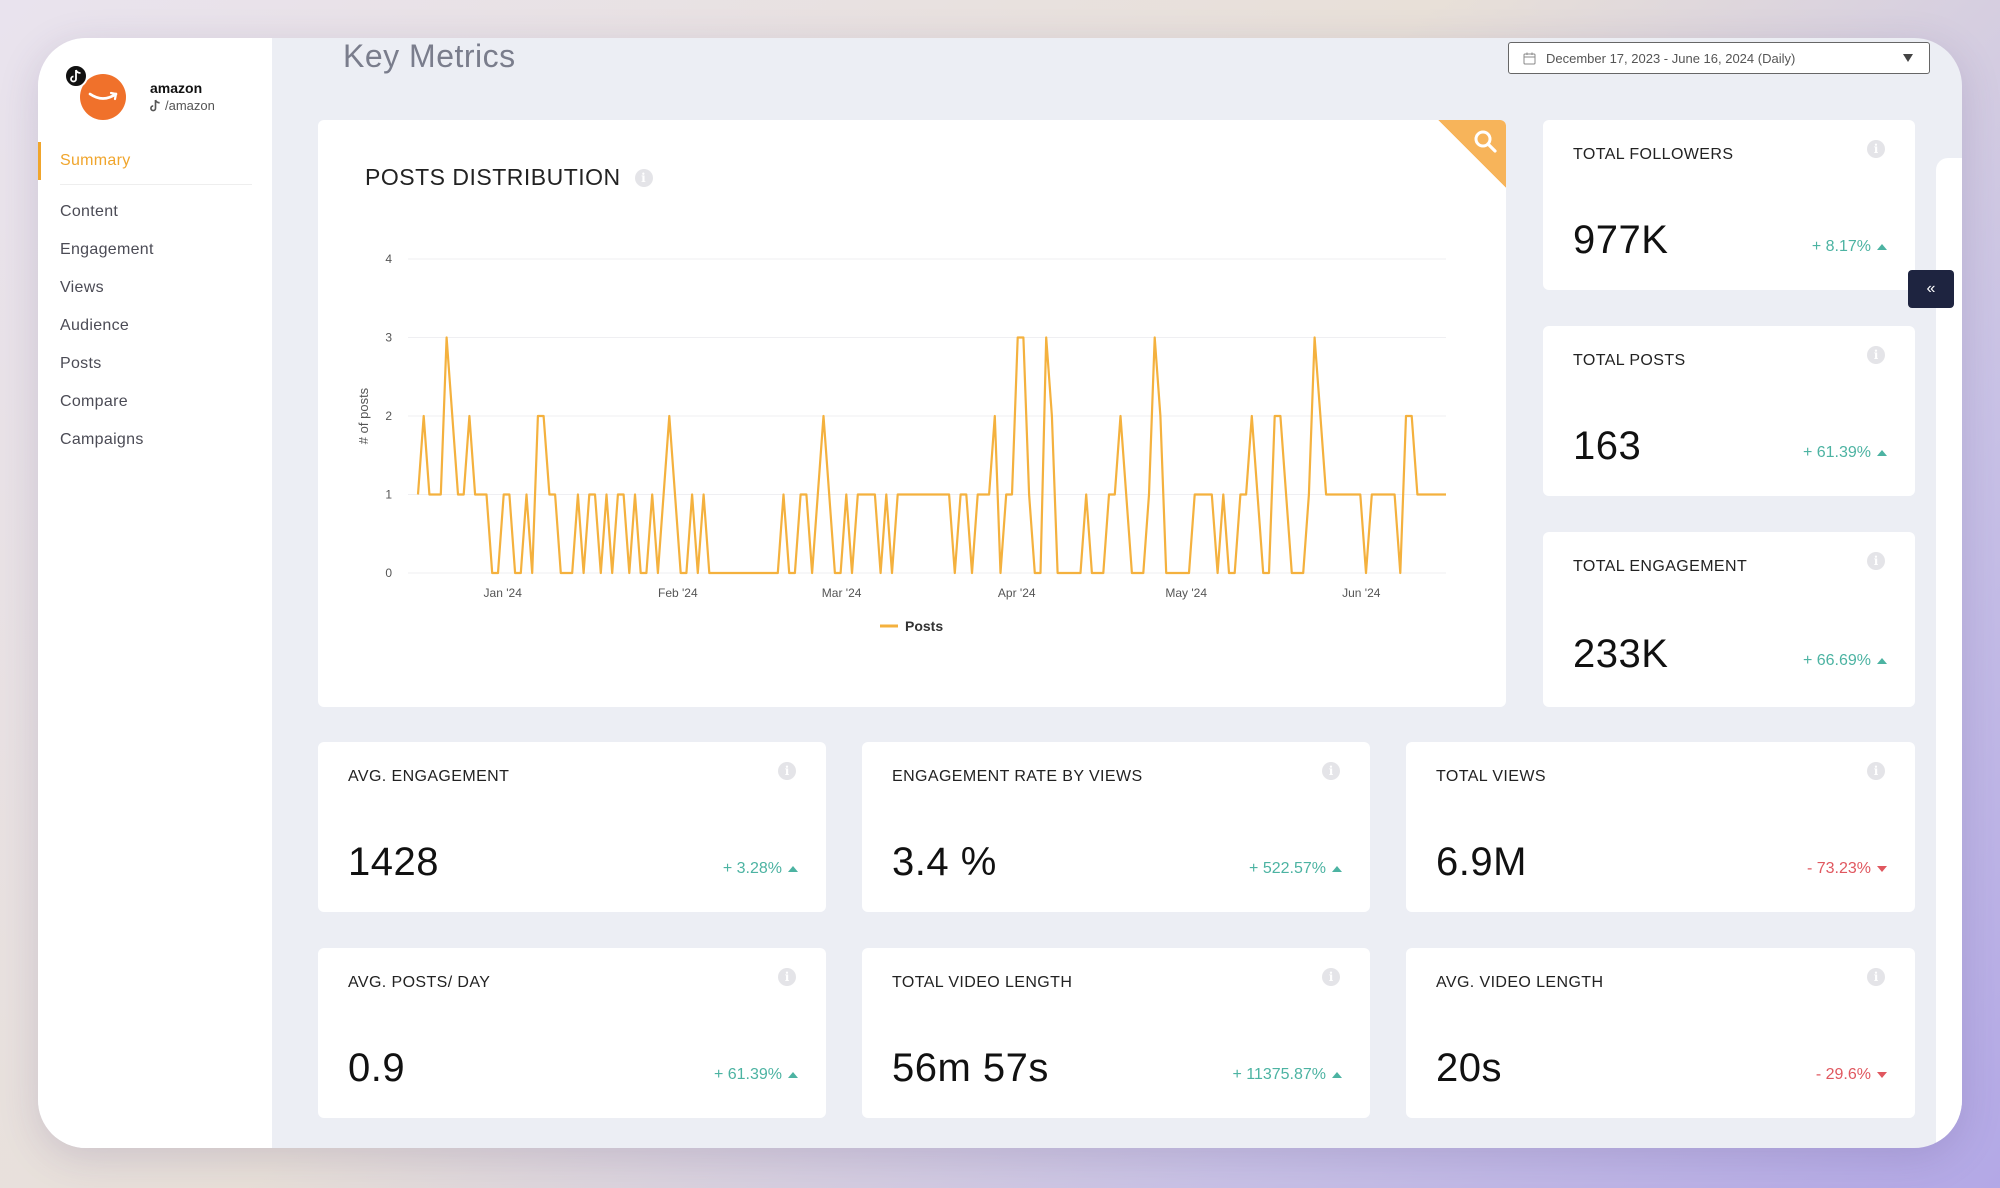 Image resolution: width=2000 pixels, height=1188 pixels. Describe the element at coordinates (1485, 141) in the screenshot. I see `search-icon` at that location.